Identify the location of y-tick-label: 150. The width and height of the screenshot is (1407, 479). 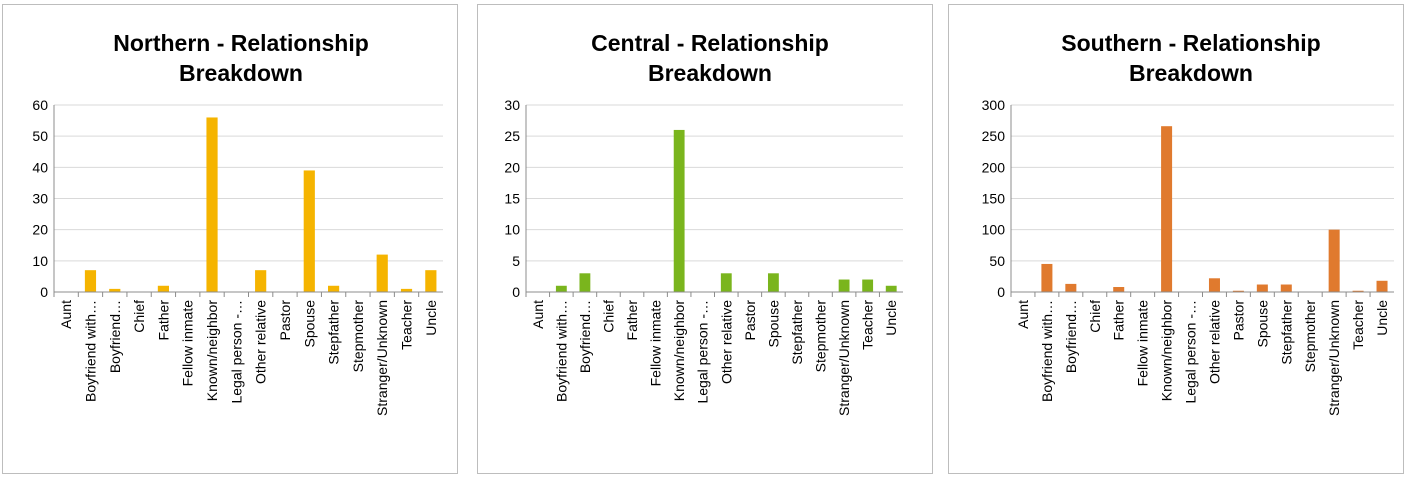
(994, 199).